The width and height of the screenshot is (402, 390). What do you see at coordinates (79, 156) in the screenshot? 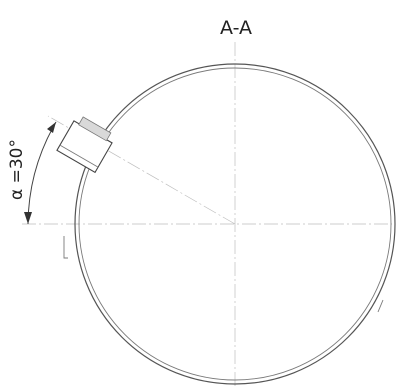
I see `nozzle-weld-line` at bounding box center [79, 156].